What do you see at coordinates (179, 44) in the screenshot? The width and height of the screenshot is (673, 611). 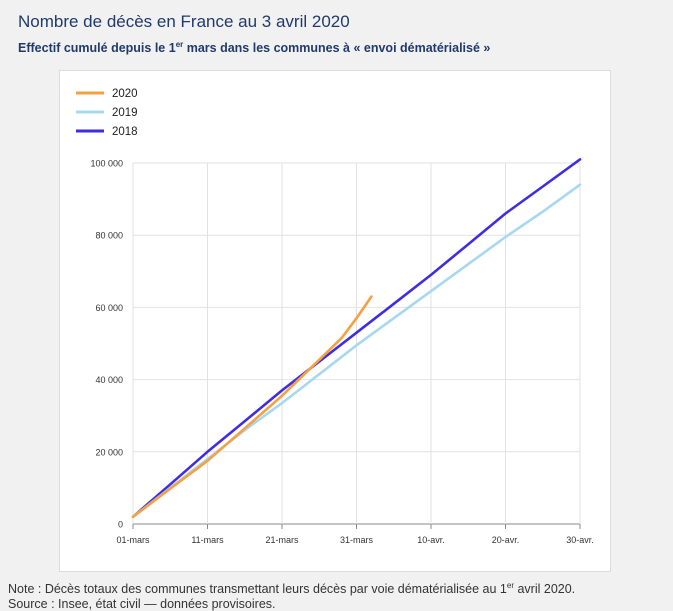 I see `subtitle-superscript: er` at bounding box center [179, 44].